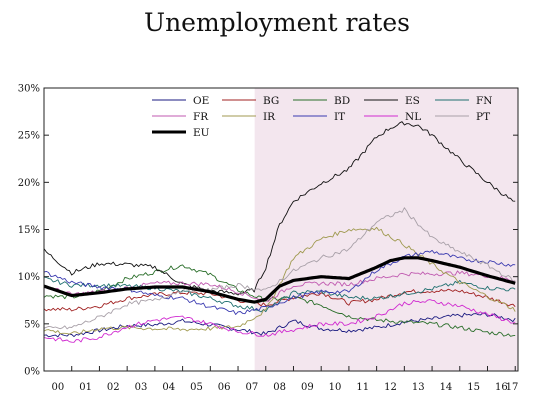 Image resolution: width=554 pixels, height=406 pixels. Describe the element at coordinates (277, 22) in the screenshot. I see `chart-title: Unemployment rates` at that location.